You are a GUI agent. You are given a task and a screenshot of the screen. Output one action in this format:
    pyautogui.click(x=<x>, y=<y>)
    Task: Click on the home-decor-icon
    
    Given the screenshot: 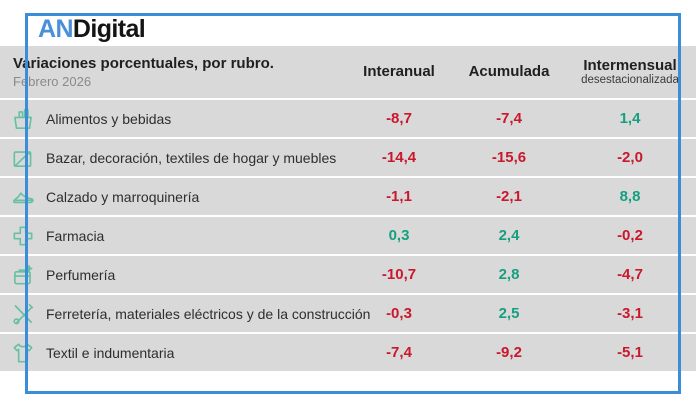 What is the action you would take?
    pyautogui.click(x=23, y=158)
    